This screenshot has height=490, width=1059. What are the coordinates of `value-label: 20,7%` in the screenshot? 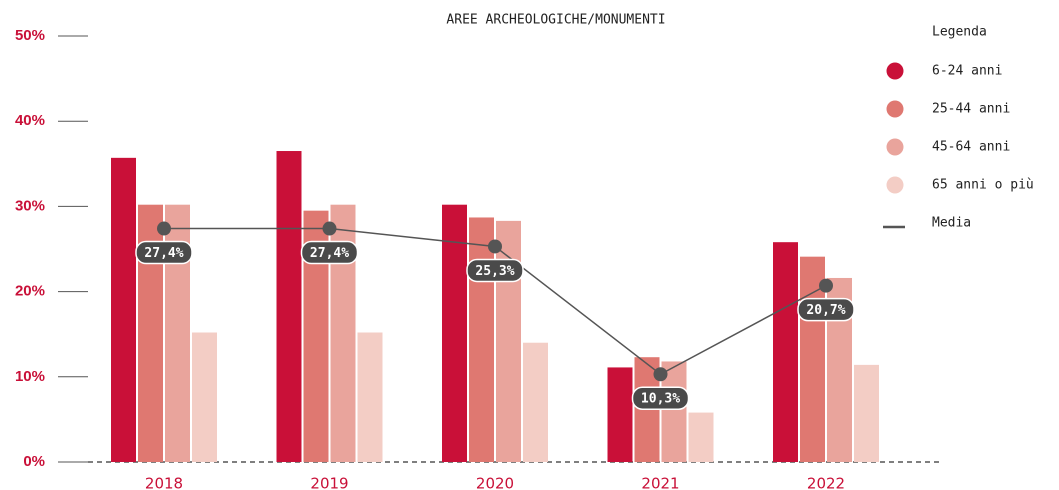 It's located at (825, 310).